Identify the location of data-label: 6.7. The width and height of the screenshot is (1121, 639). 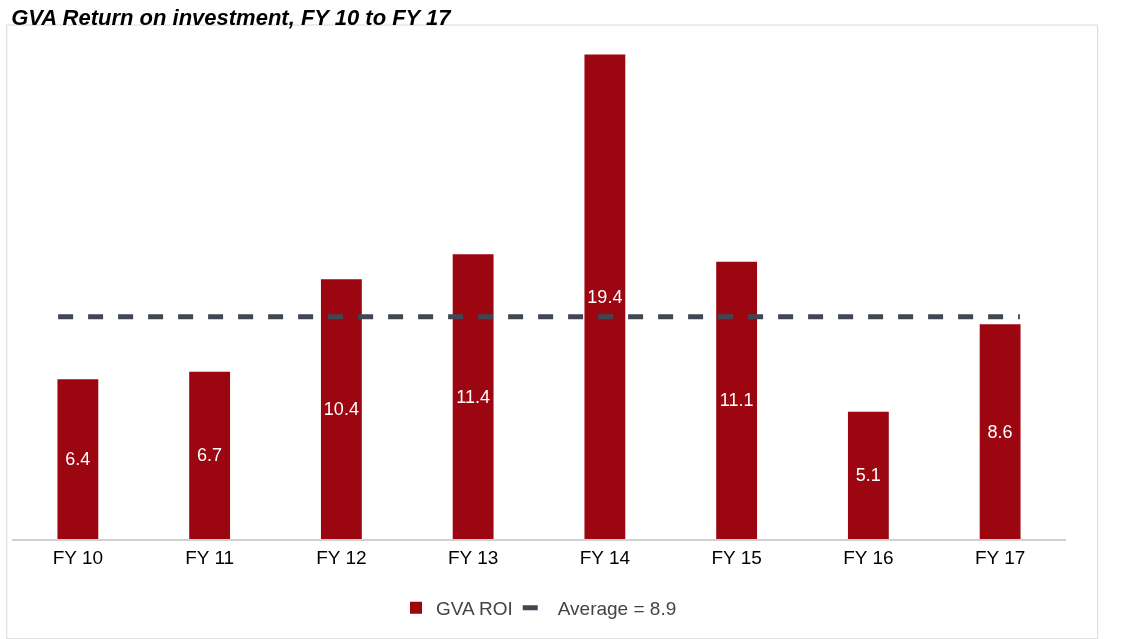
(210, 455).